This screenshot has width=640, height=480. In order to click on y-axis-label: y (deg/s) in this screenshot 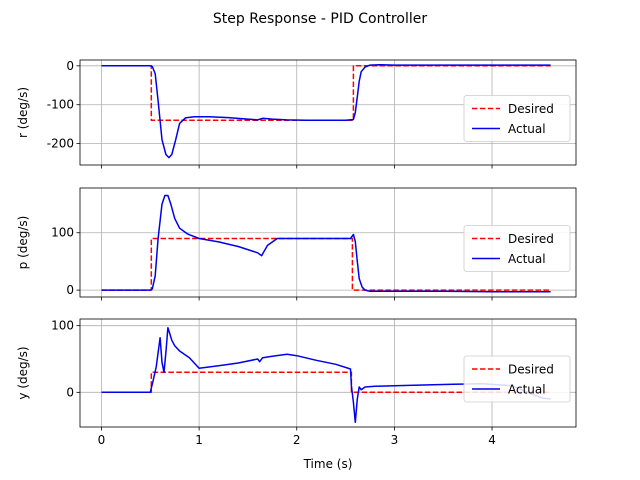, I will do `click(23, 372)`.